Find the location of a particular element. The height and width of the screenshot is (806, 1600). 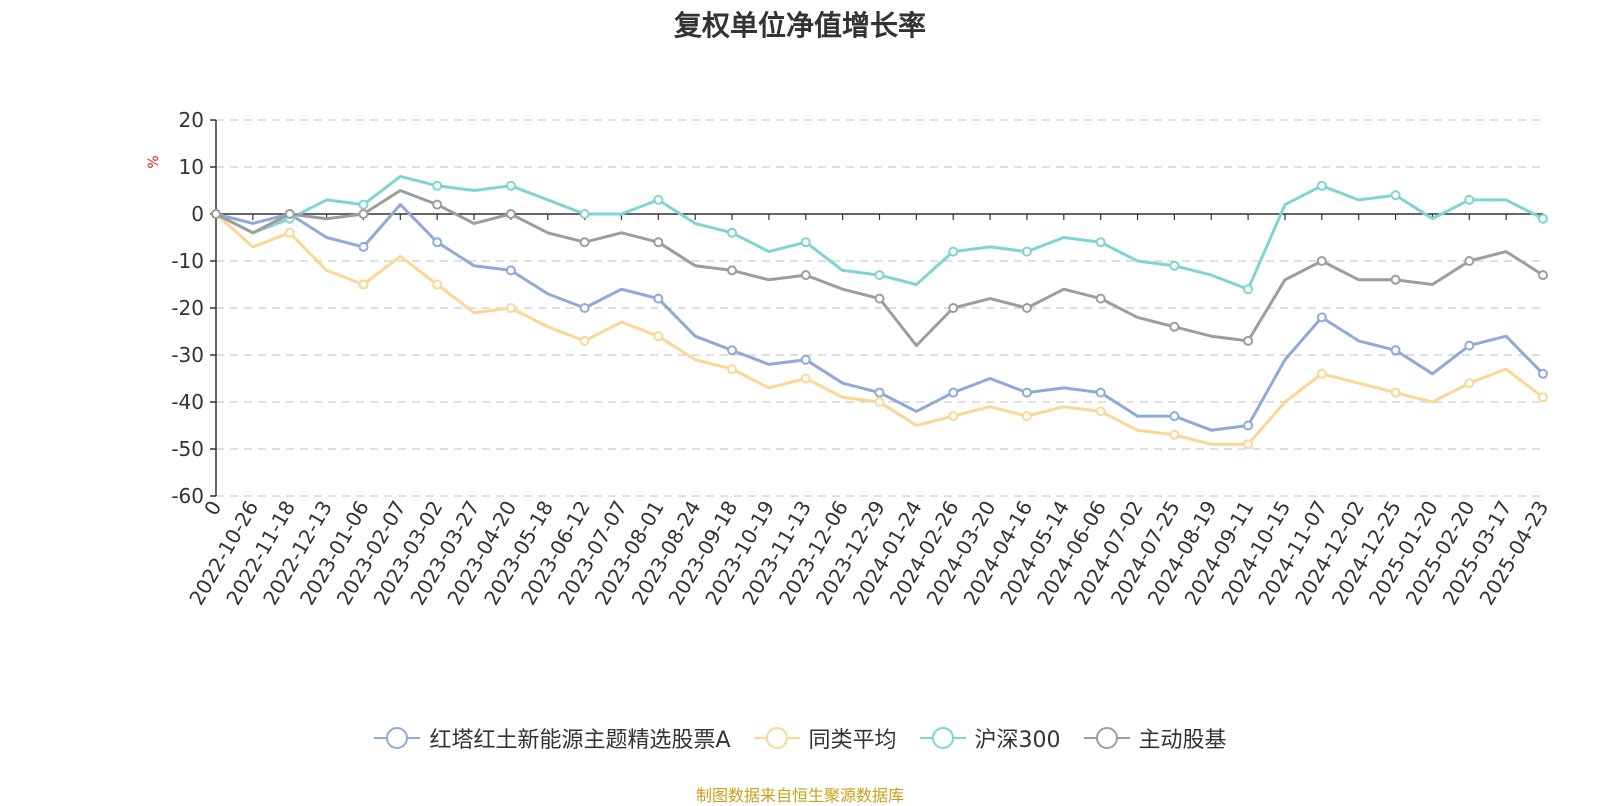

y-tick-label: -20 is located at coordinates (187, 308).